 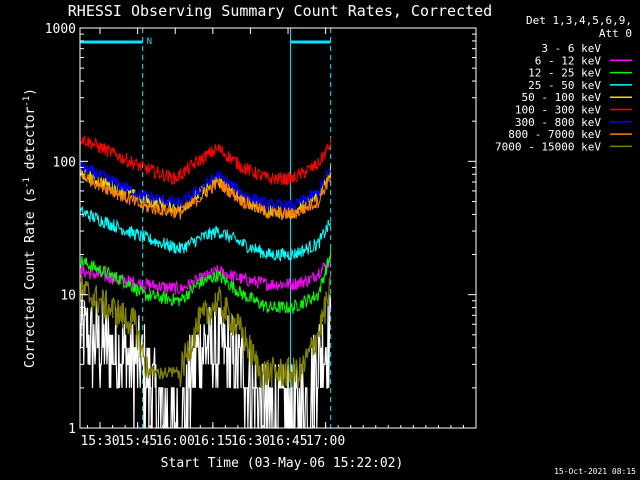 What do you see at coordinates (205, 281) in the screenshot?
I see `series-line-12-25kev` at bounding box center [205, 281].